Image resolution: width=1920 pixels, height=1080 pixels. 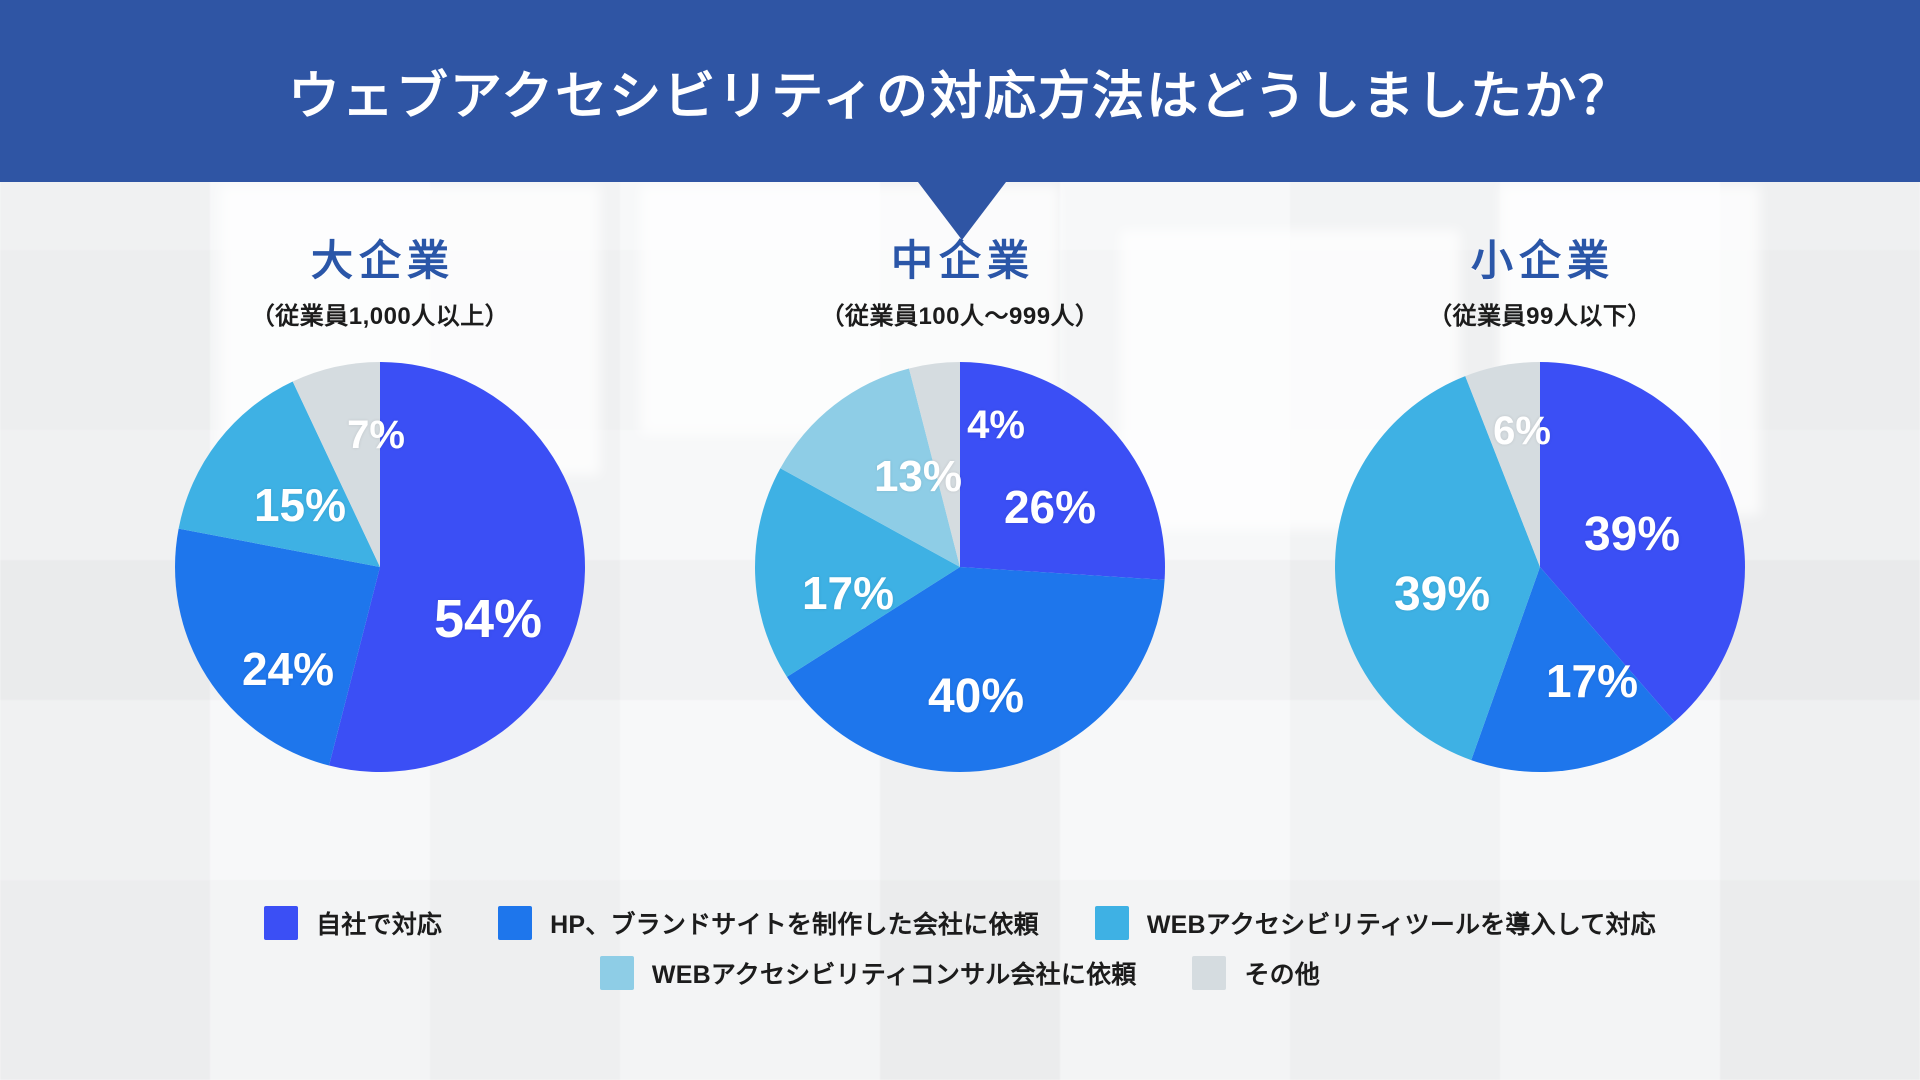 I want to click on triangle-down-icon, so click(x=962, y=211).